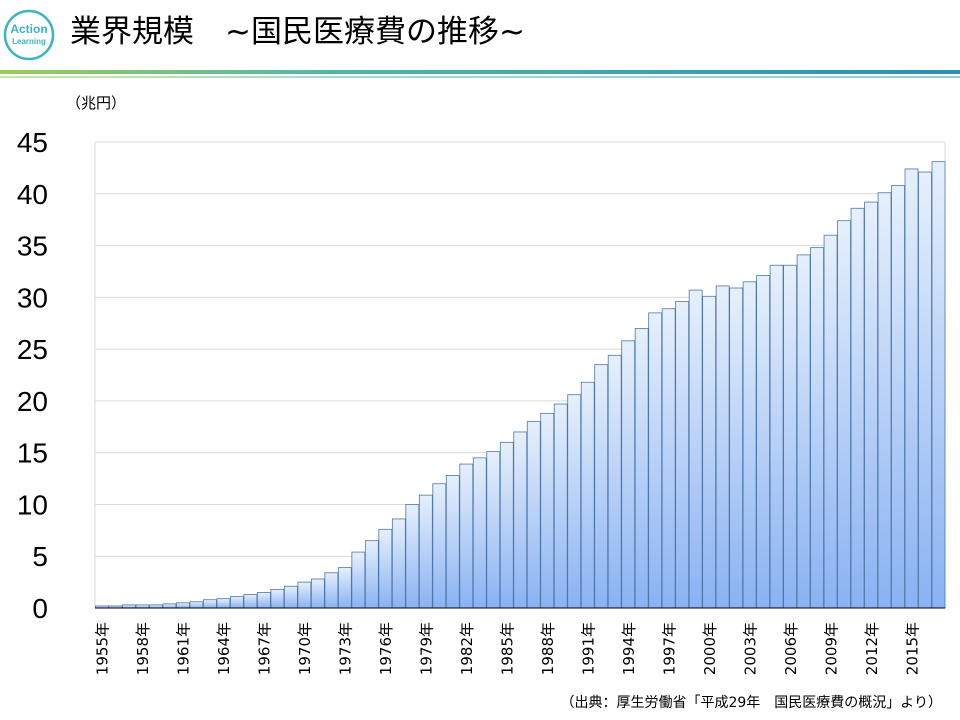  Describe the element at coordinates (40, 608) in the screenshot. I see `y-tick-label: 0` at that location.